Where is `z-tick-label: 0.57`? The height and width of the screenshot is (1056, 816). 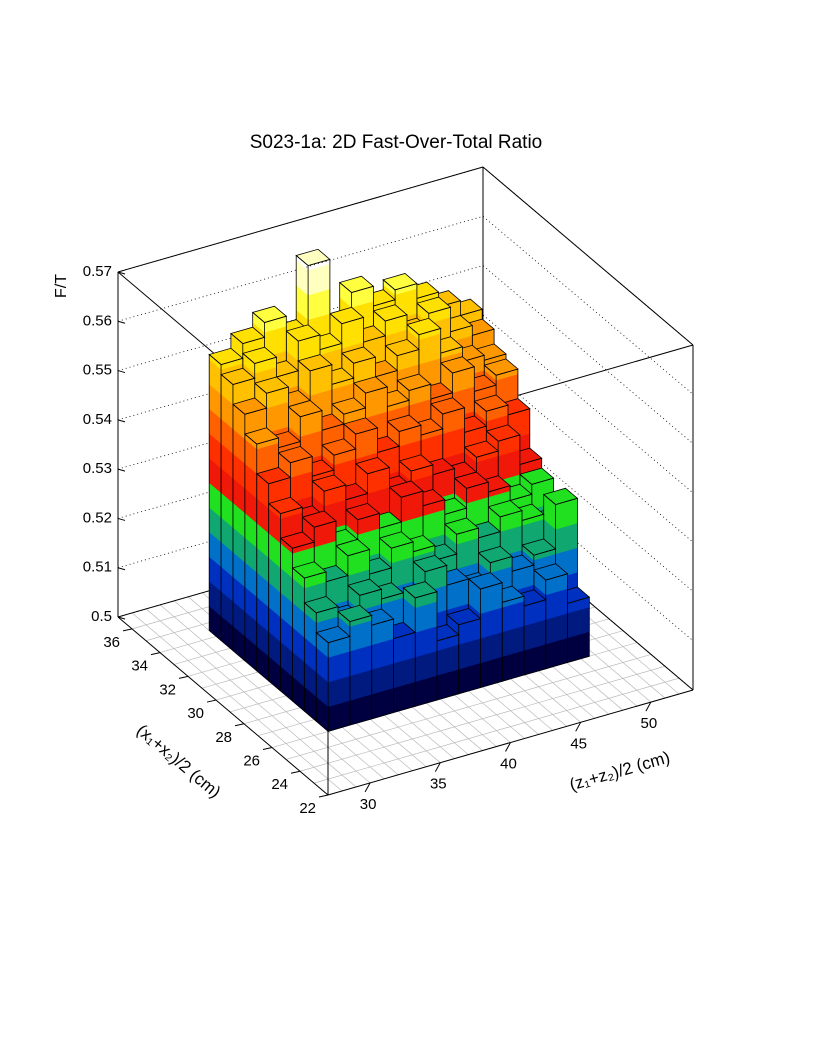
z-tick-label: 0.57 is located at coordinates (97, 271).